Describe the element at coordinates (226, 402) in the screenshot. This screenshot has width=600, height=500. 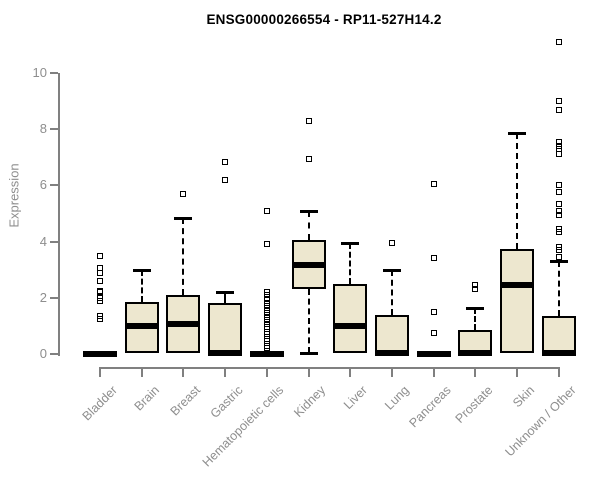
I see `x-tick-label-gastric: Gastric` at that location.